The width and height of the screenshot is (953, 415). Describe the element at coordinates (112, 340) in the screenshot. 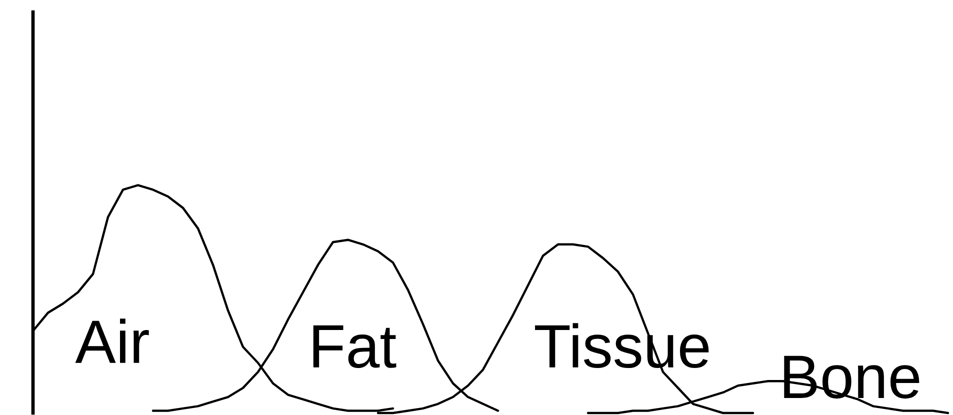

I see `series-label: Air` at that location.